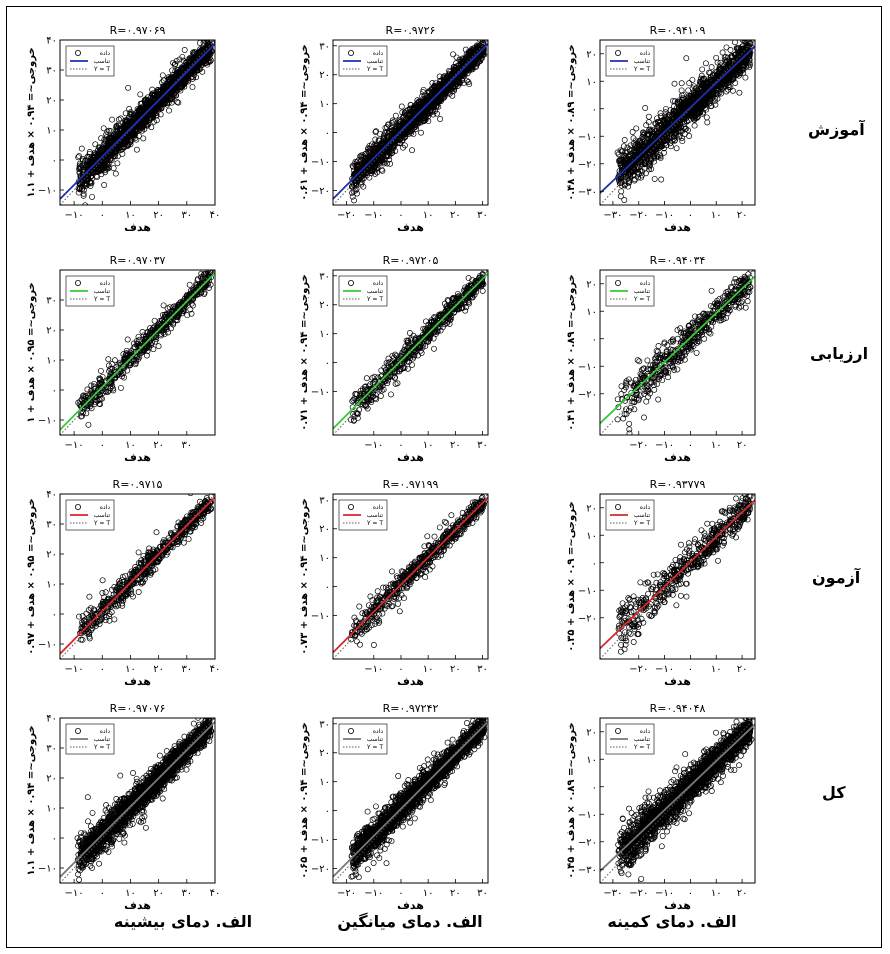  What do you see at coordinates (102, 69) in the screenshot?
I see `legend-identity-label: Y = T` at bounding box center [102, 69].